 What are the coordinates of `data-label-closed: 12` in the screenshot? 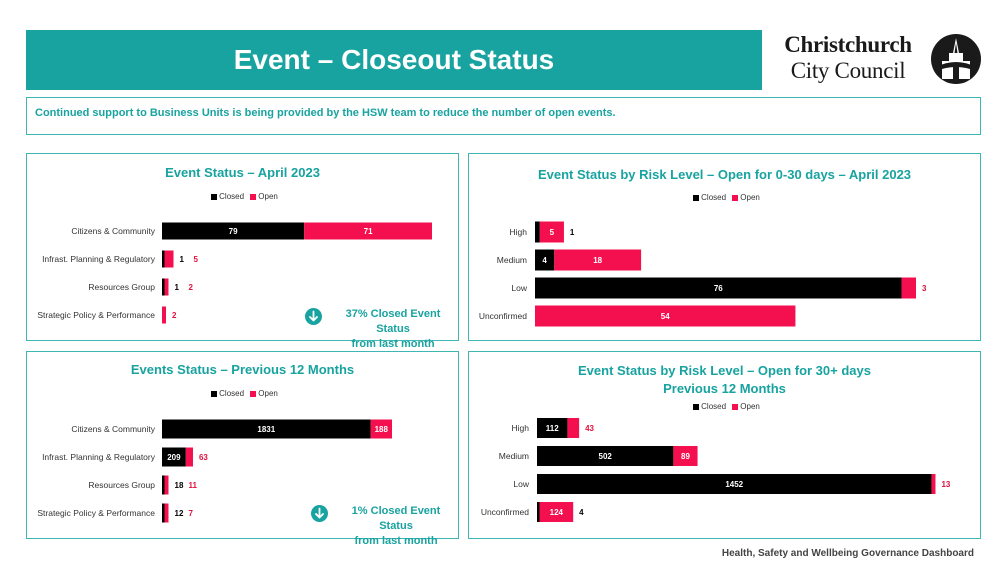 It's located at (179, 513).